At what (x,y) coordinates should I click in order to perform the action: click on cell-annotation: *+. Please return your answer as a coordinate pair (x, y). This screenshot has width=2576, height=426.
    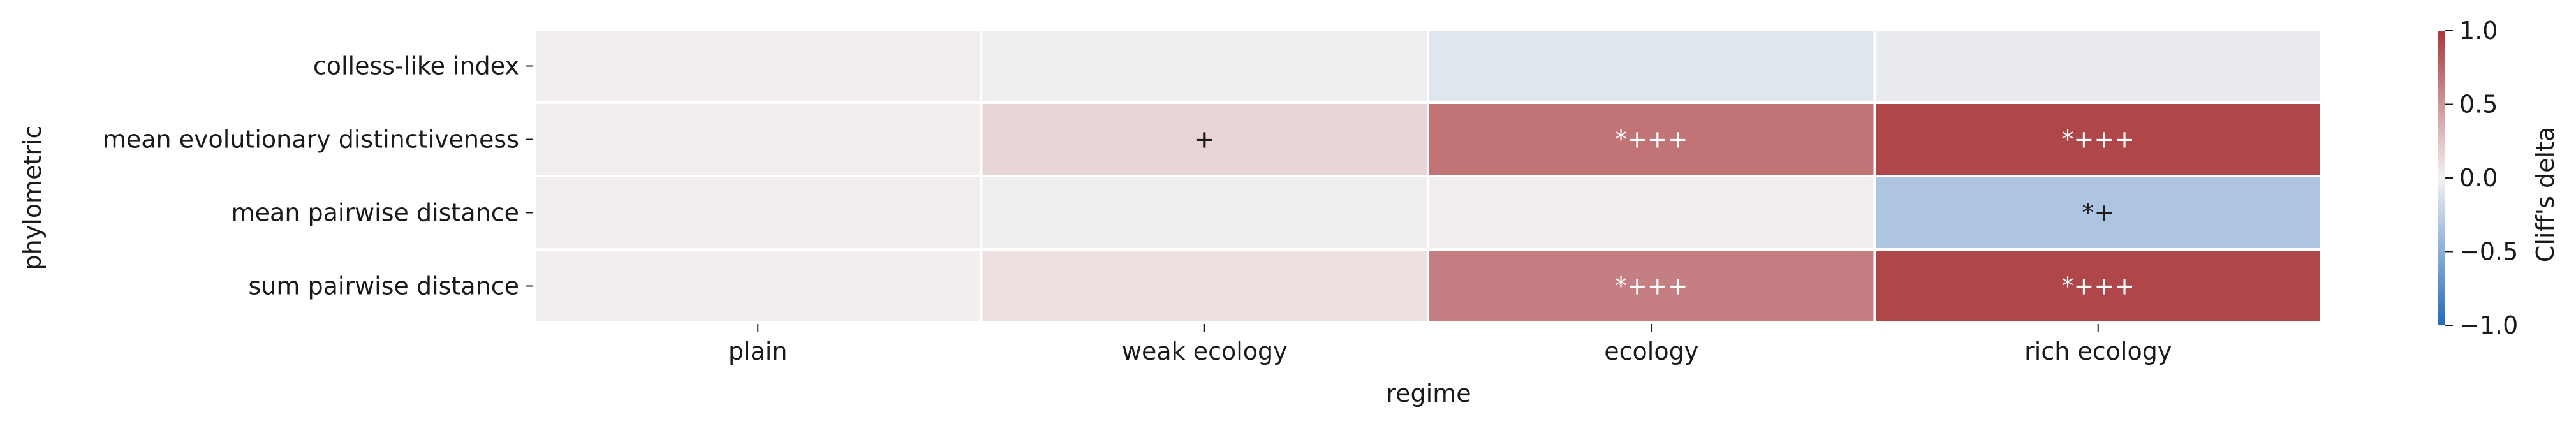
    Looking at the image, I should click on (2098, 213).